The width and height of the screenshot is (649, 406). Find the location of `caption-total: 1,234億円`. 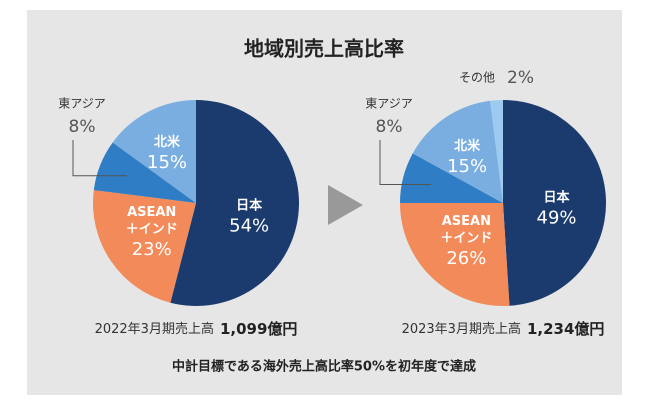

caption-total: 1,234億円 is located at coordinates (565, 329).